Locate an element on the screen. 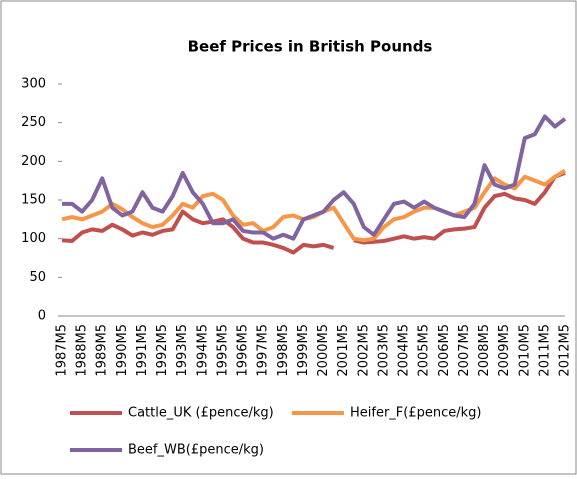 The width and height of the screenshot is (577, 479). x-tick-label: 2008M5 is located at coordinates (484, 350).